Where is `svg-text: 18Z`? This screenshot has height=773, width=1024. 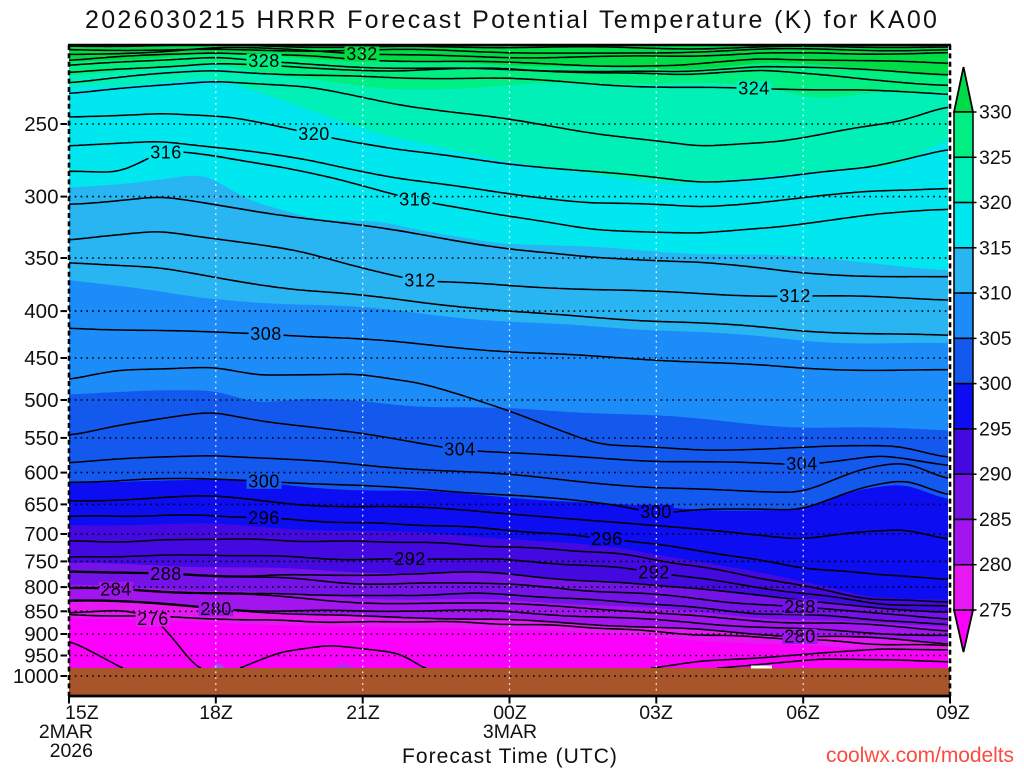 svg-text: 18Z is located at coordinates (216, 713).